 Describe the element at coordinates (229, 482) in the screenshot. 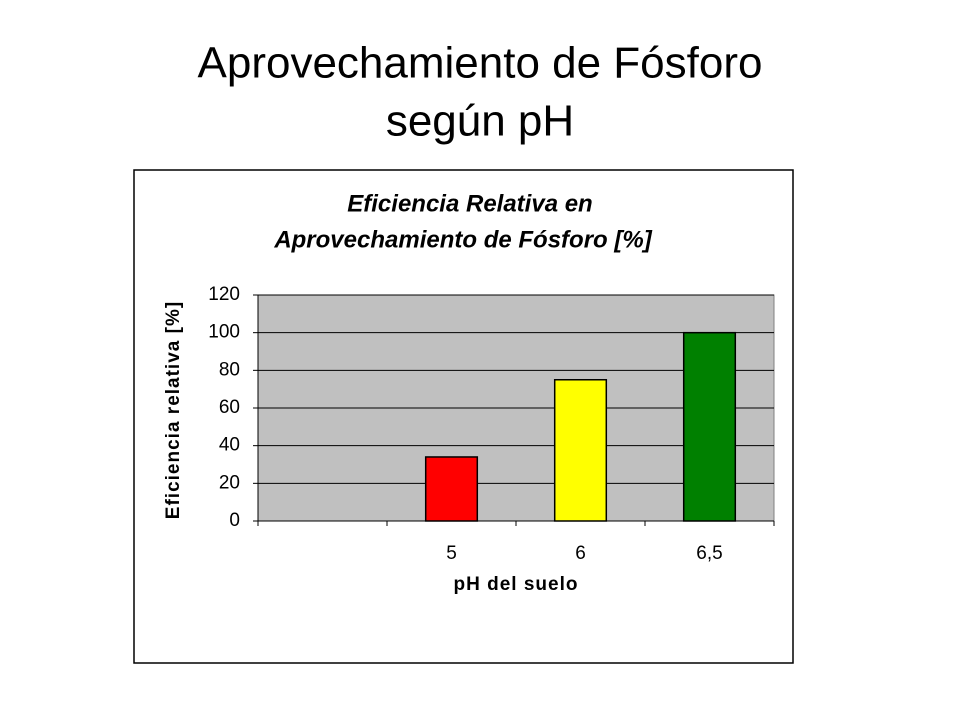

I see `y-tick-label: 20` at that location.